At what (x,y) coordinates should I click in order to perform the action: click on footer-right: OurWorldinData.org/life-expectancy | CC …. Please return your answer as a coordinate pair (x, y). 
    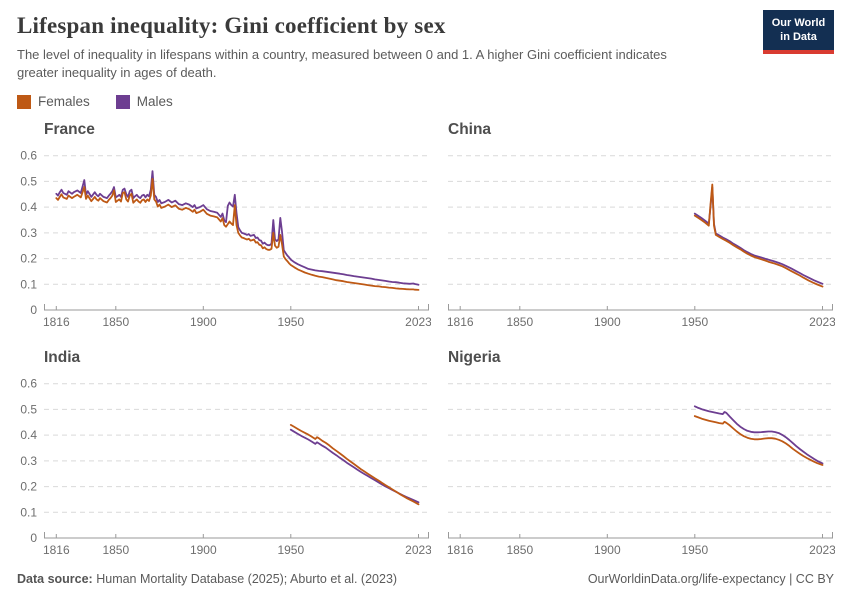
    Looking at the image, I should click on (711, 579).